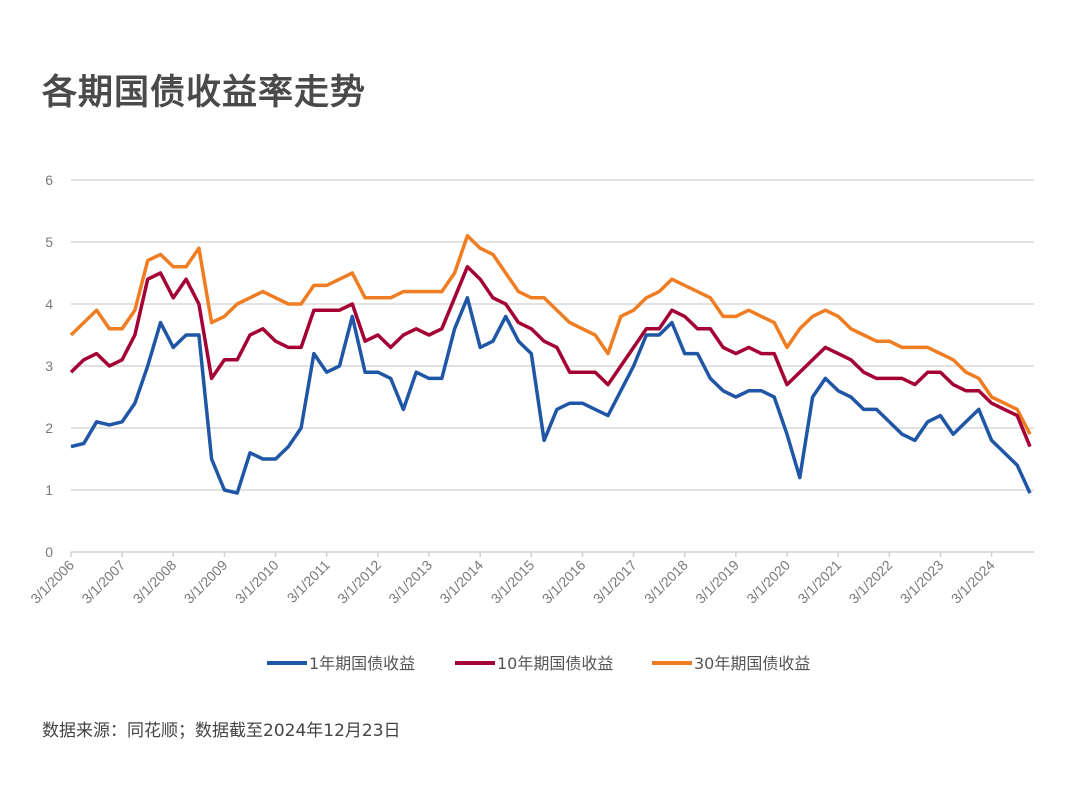 The image size is (1080, 789). I want to click on y-tick-label: 6, so click(49, 180).